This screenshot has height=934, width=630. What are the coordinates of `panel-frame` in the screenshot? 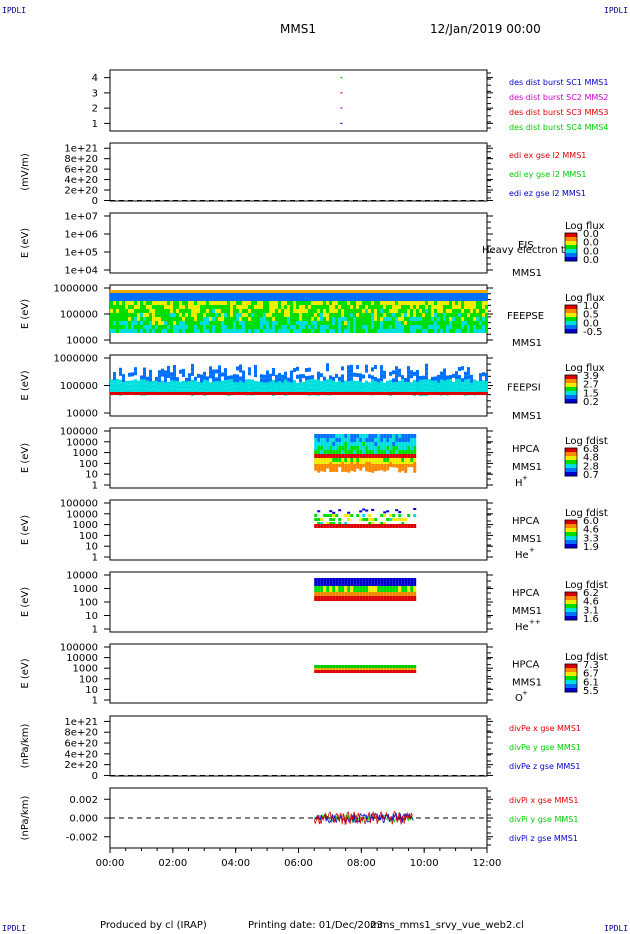 It's located at (298, 458).